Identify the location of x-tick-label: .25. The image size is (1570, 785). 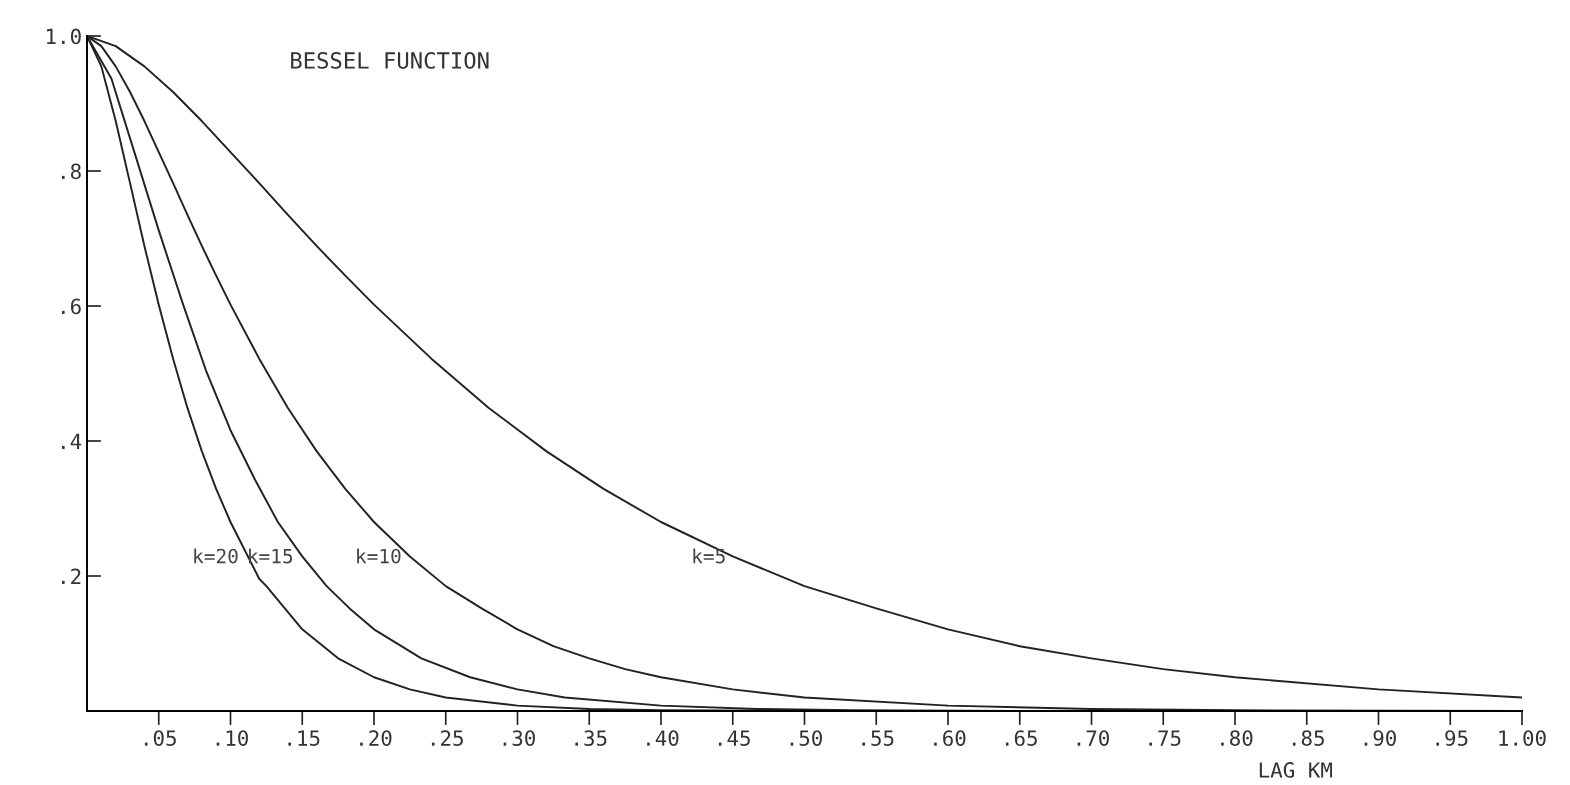
(447, 738).